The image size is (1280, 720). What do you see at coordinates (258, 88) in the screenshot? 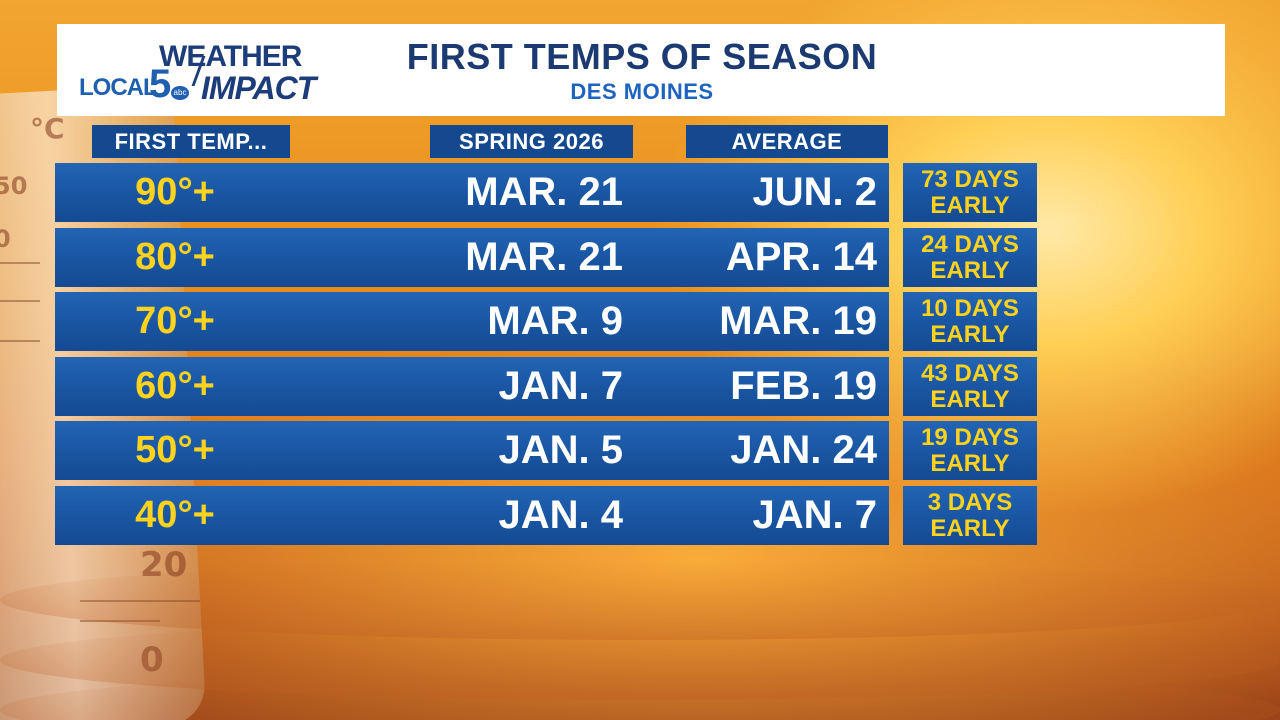
I see `logo-impact-text: IMPACT` at bounding box center [258, 88].